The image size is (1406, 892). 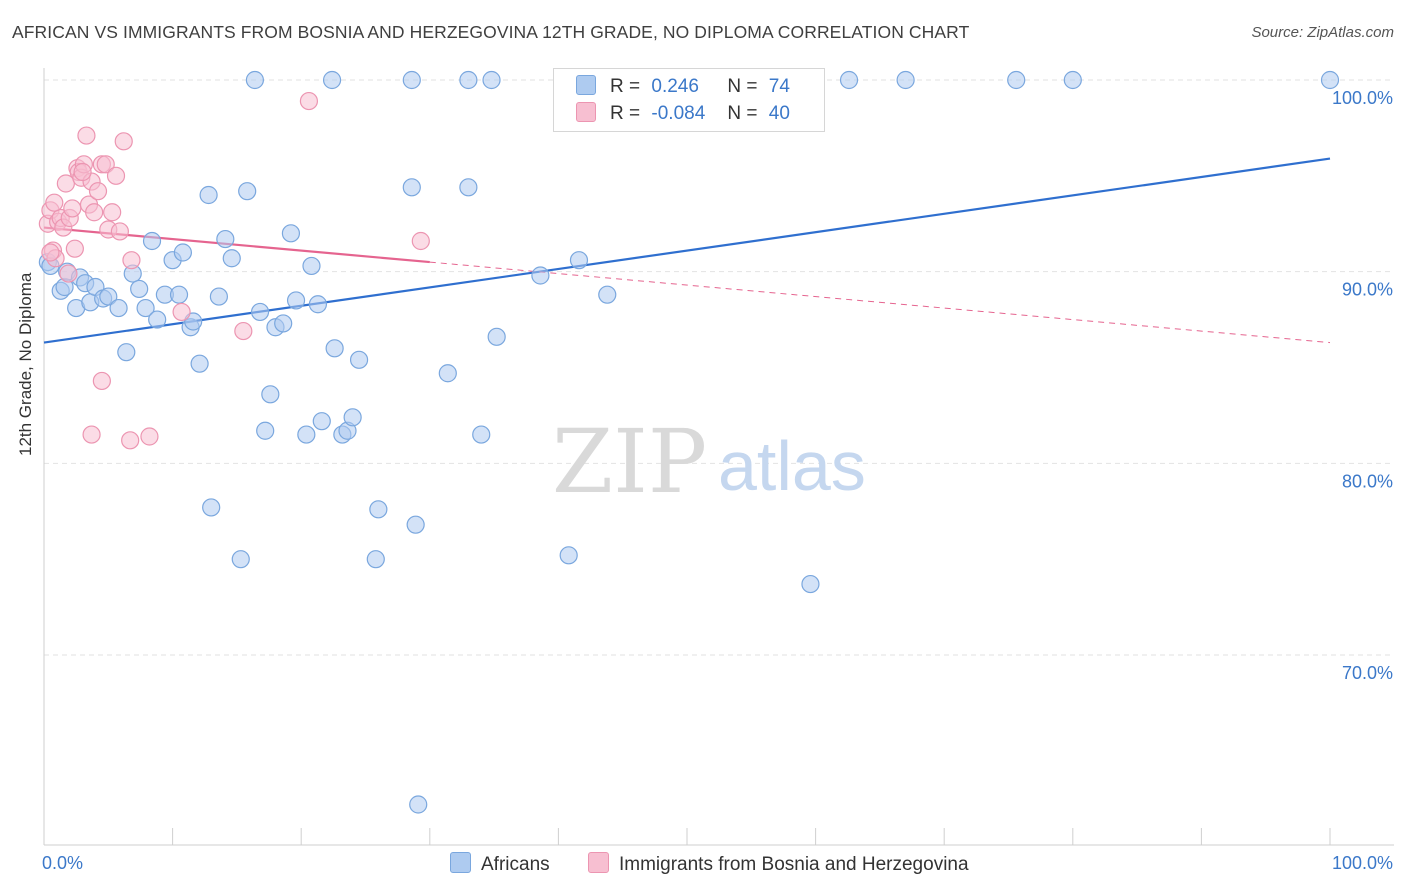 I want to click on correlation-legend: R = 0.246 N = 74 R = -0.084 N = 40, so click(x=689, y=100).